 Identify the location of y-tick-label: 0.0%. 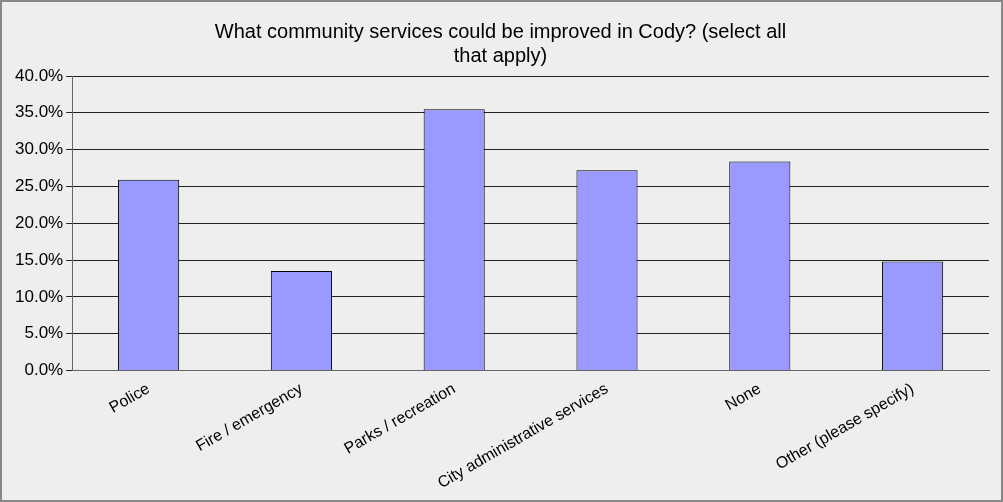
(44, 370).